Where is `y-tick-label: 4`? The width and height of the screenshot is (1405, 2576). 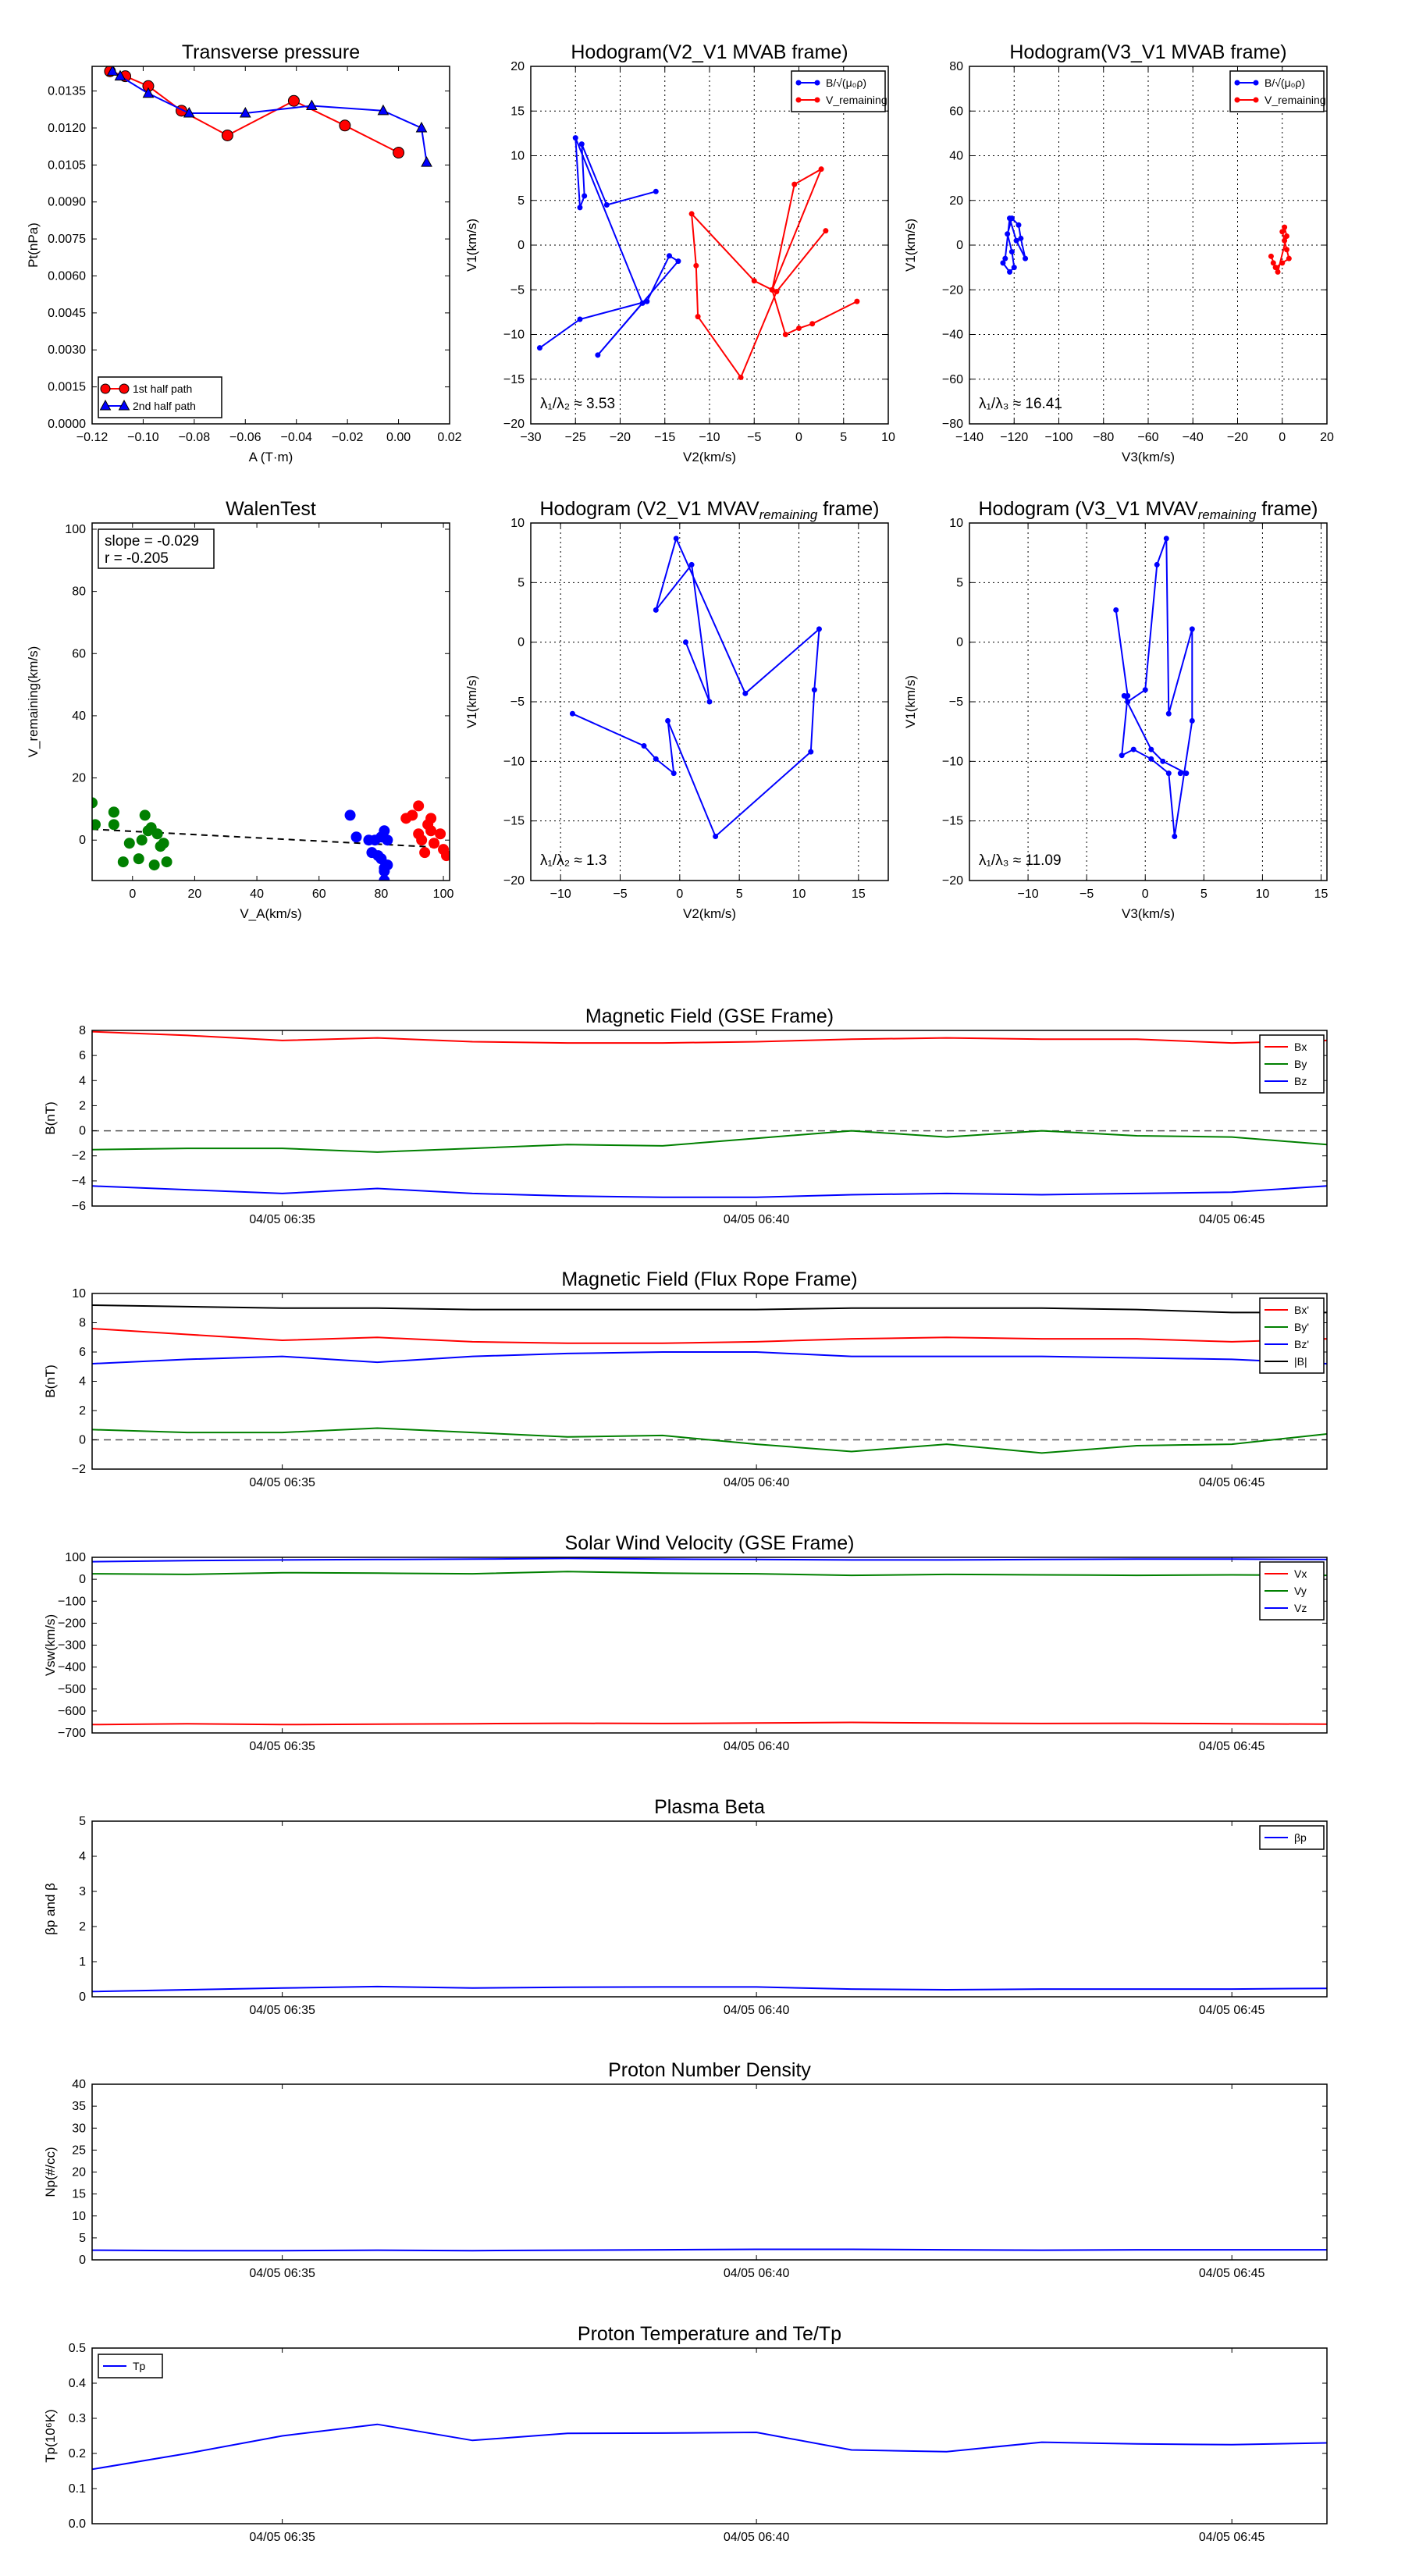 y-tick-label: 4 is located at coordinates (82, 1857).